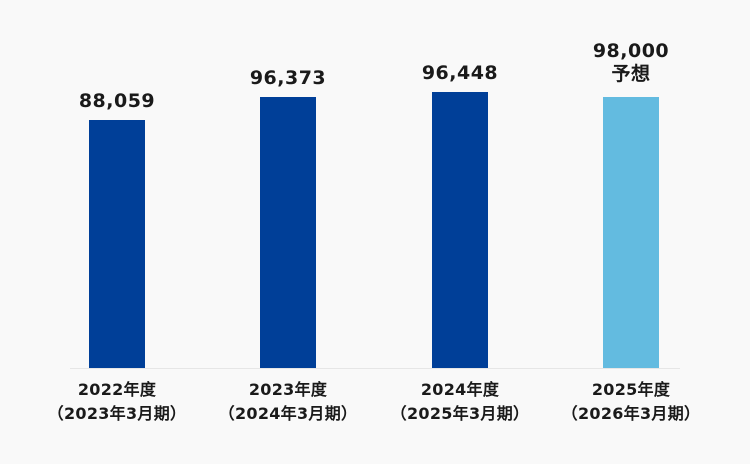 The image size is (750, 464). What do you see at coordinates (117, 101) in the screenshot?
I see `value-label: 88,059` at bounding box center [117, 101].